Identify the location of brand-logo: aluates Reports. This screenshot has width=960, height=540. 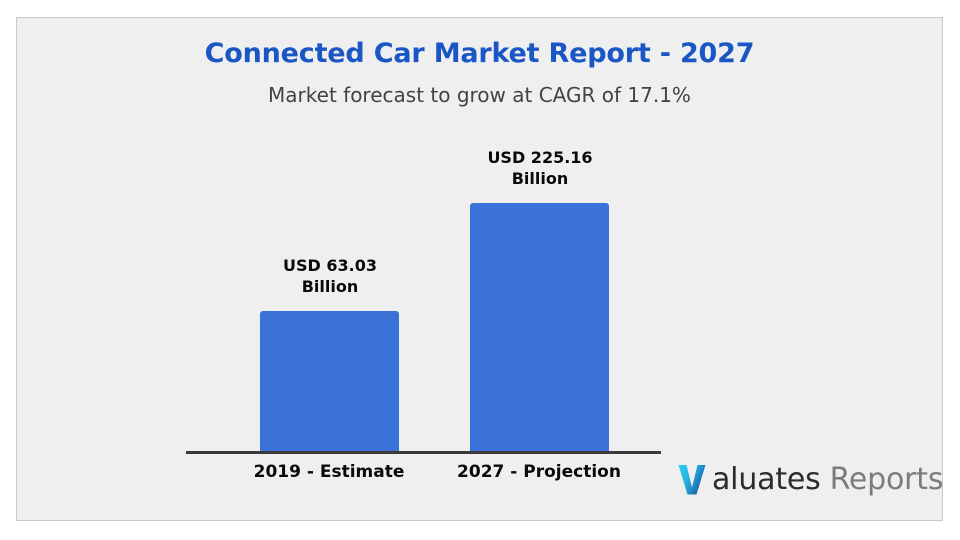
(810, 479).